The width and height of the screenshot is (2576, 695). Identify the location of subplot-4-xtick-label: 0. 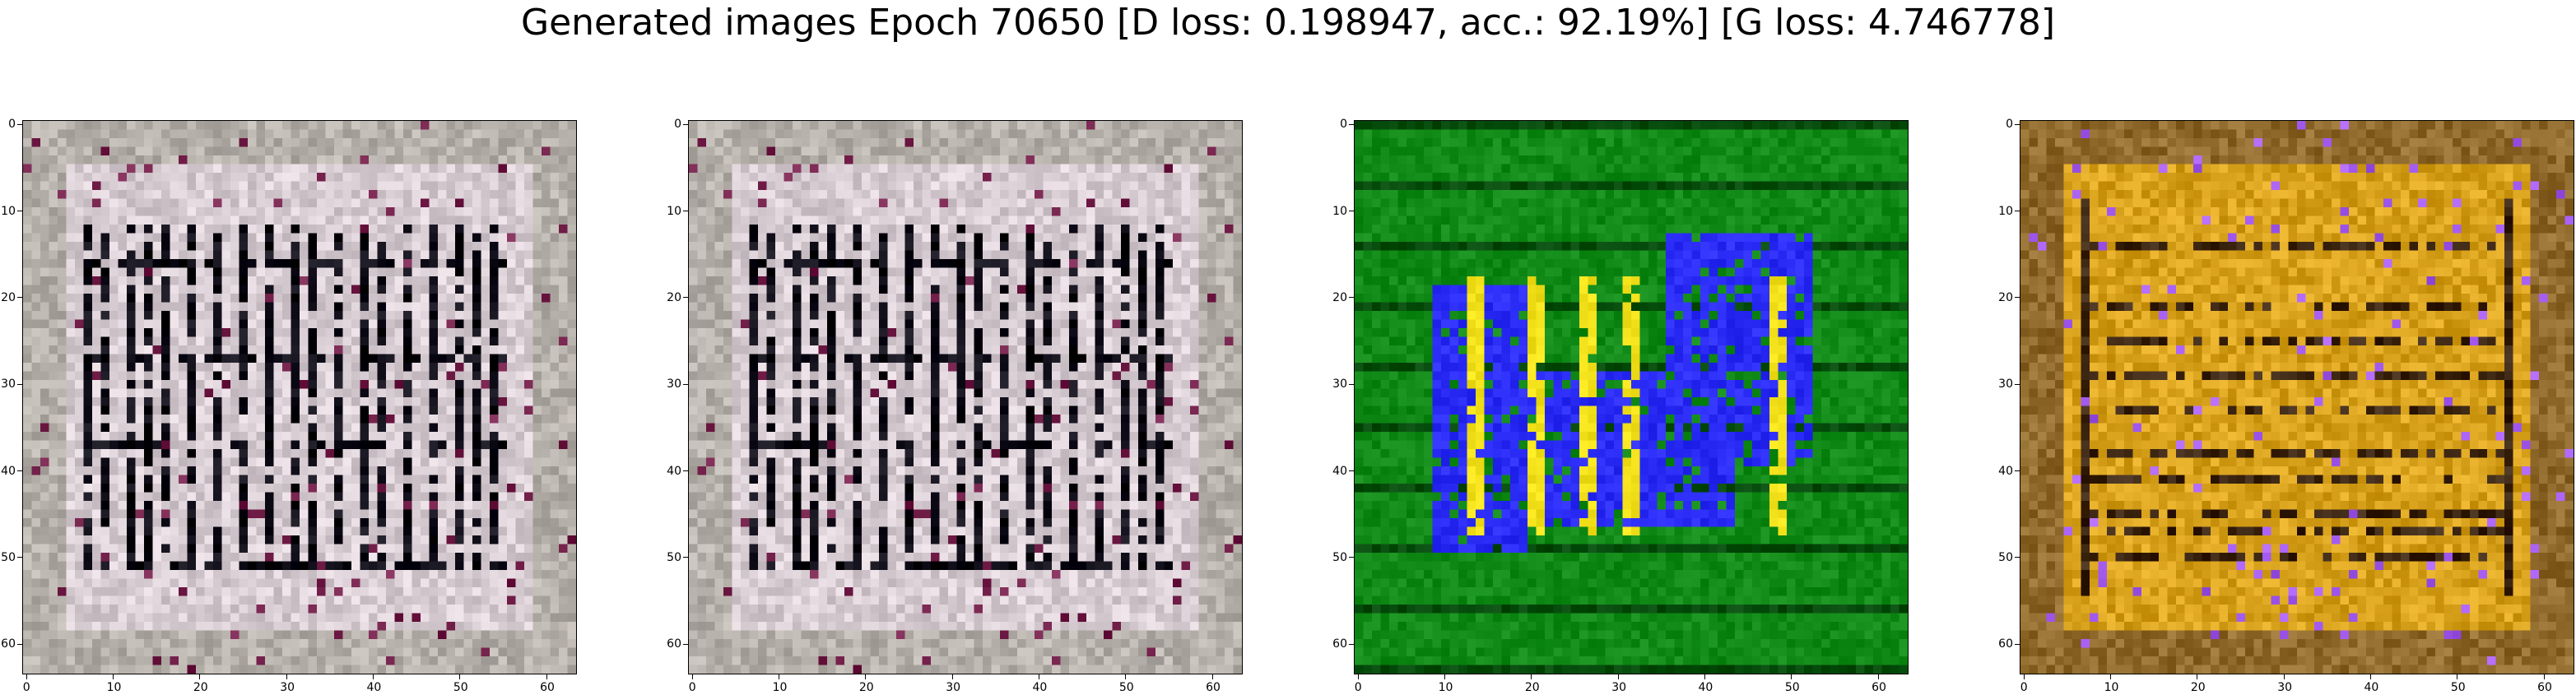
(2024, 687).